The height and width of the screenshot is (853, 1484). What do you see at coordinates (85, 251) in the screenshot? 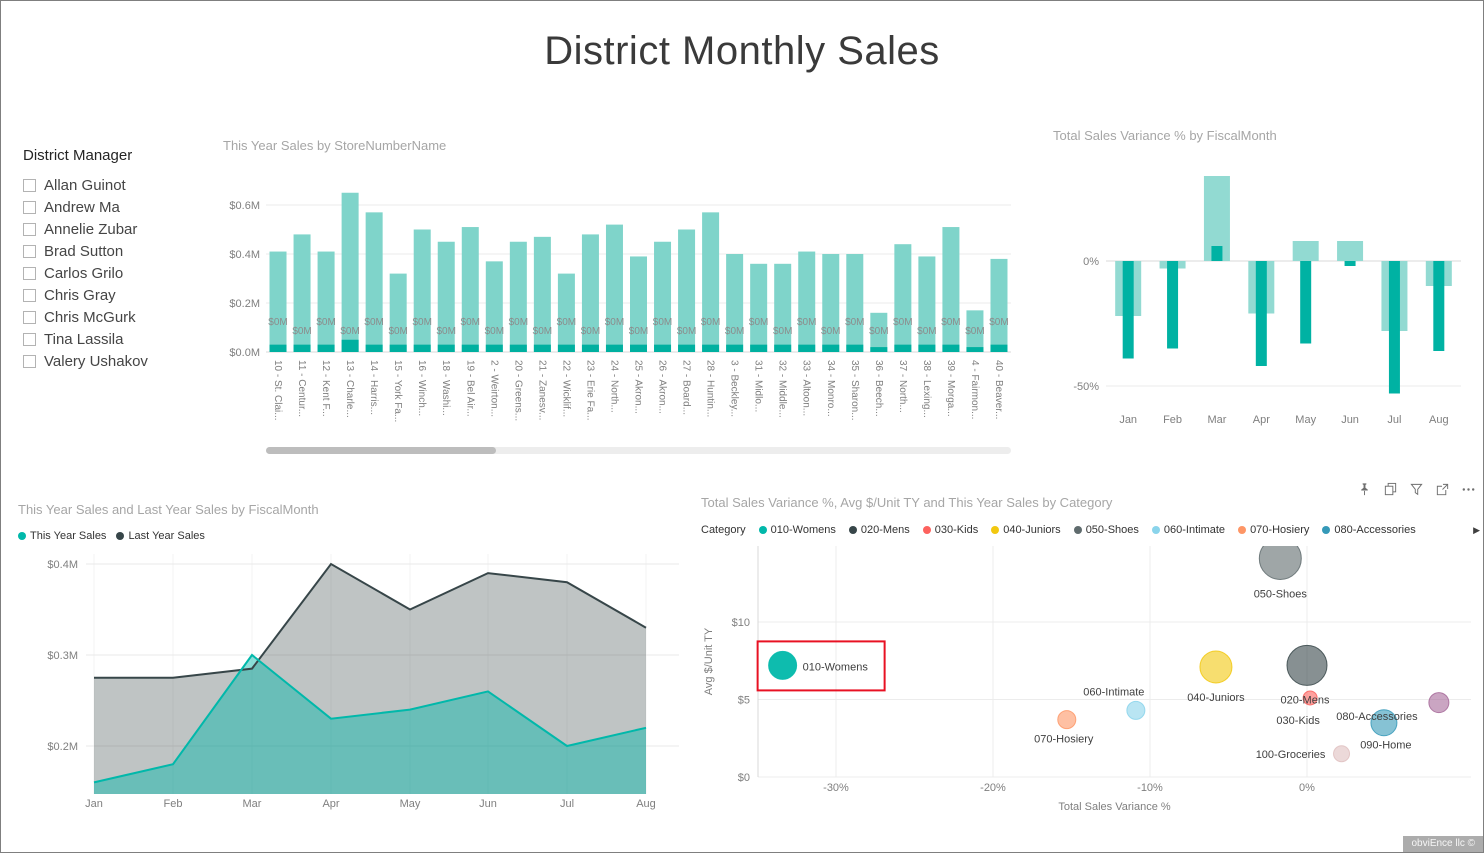
I see `slicer-option-brad-sutton: Brad Sutton` at bounding box center [85, 251].